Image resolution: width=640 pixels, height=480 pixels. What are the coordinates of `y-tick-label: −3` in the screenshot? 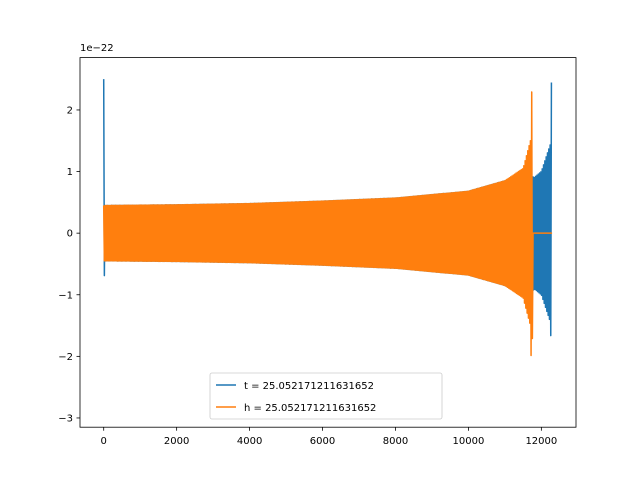 It's located at (65, 418).